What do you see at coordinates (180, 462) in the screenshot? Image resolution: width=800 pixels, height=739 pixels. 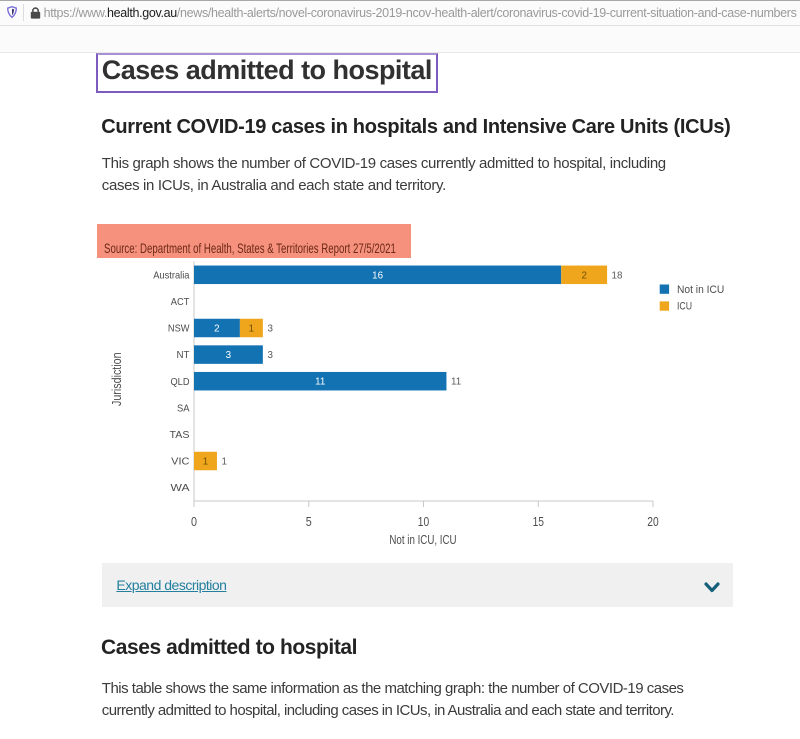 I see `svg-text: VIC` at bounding box center [180, 462].